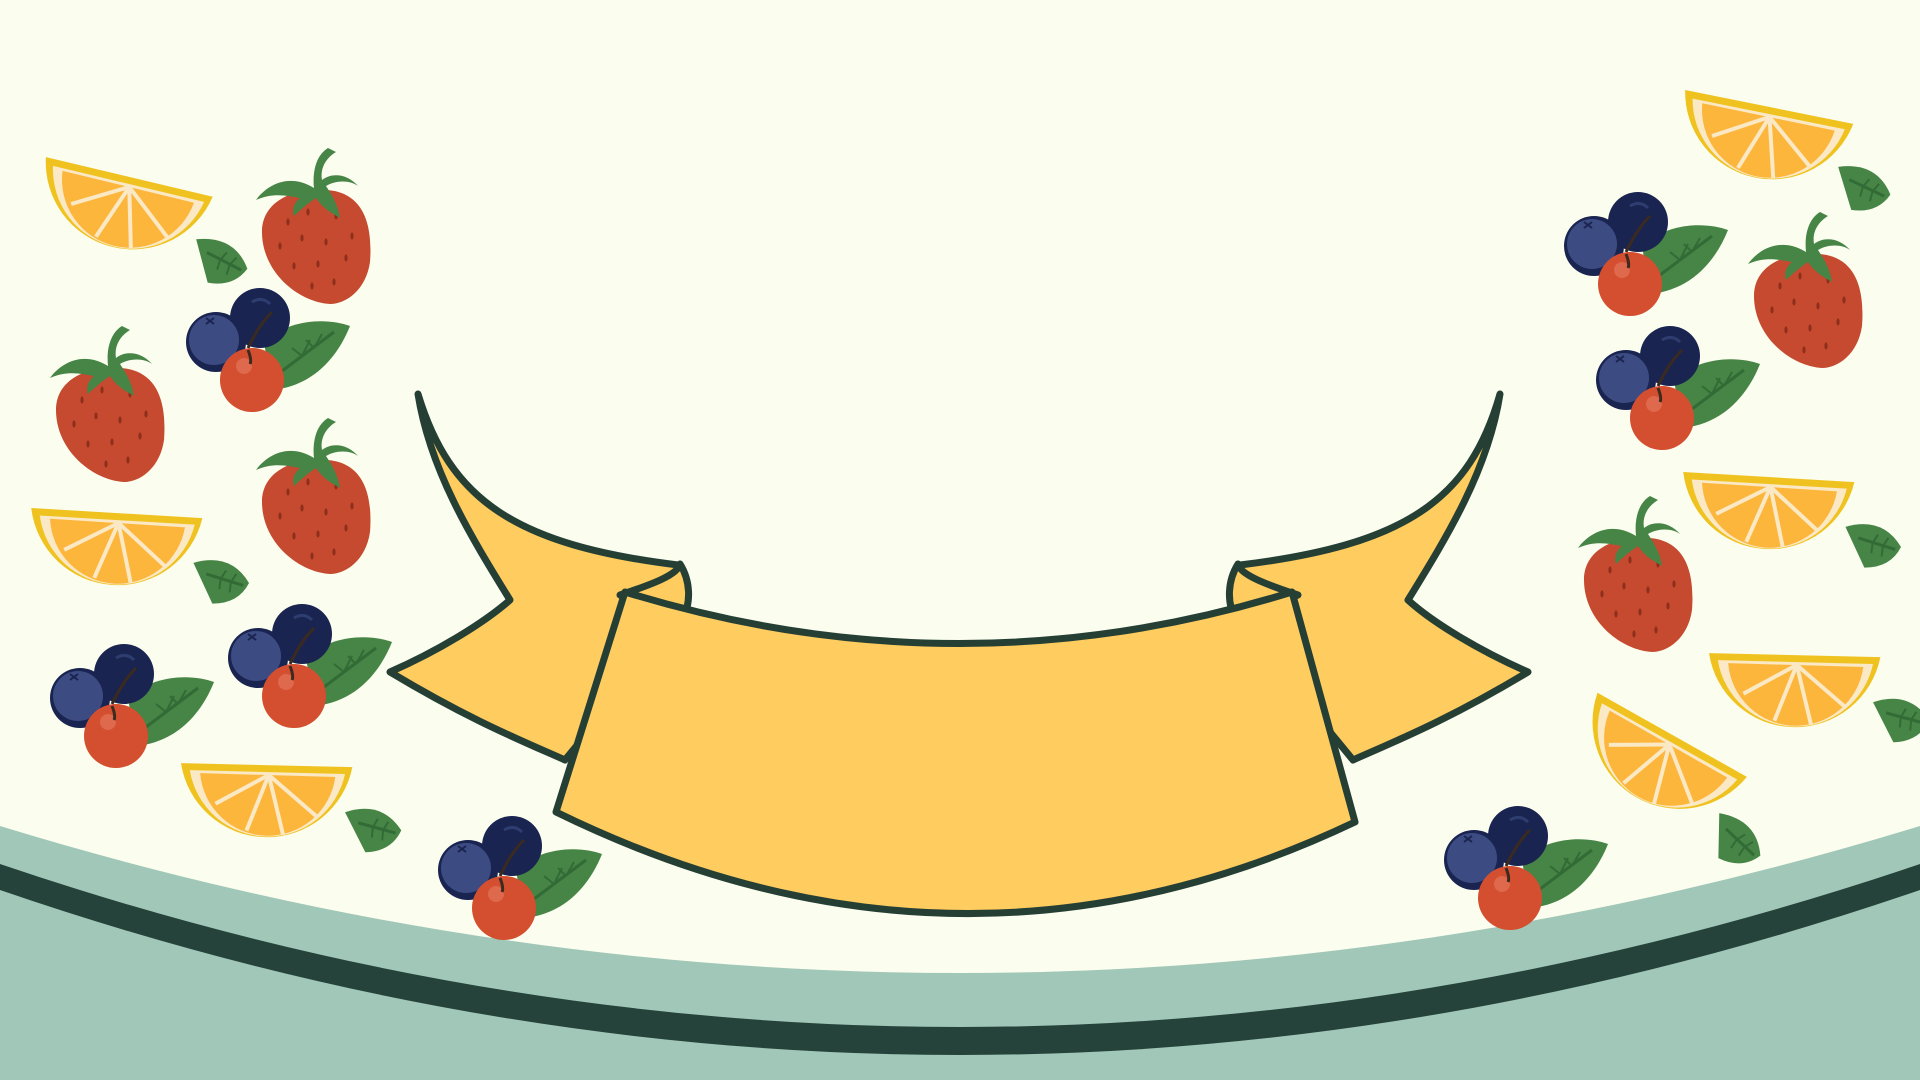 This screenshot has width=1920, height=1080. Describe the element at coordinates (955, 752) in the screenshot. I see `ribbon-center-band` at that location.